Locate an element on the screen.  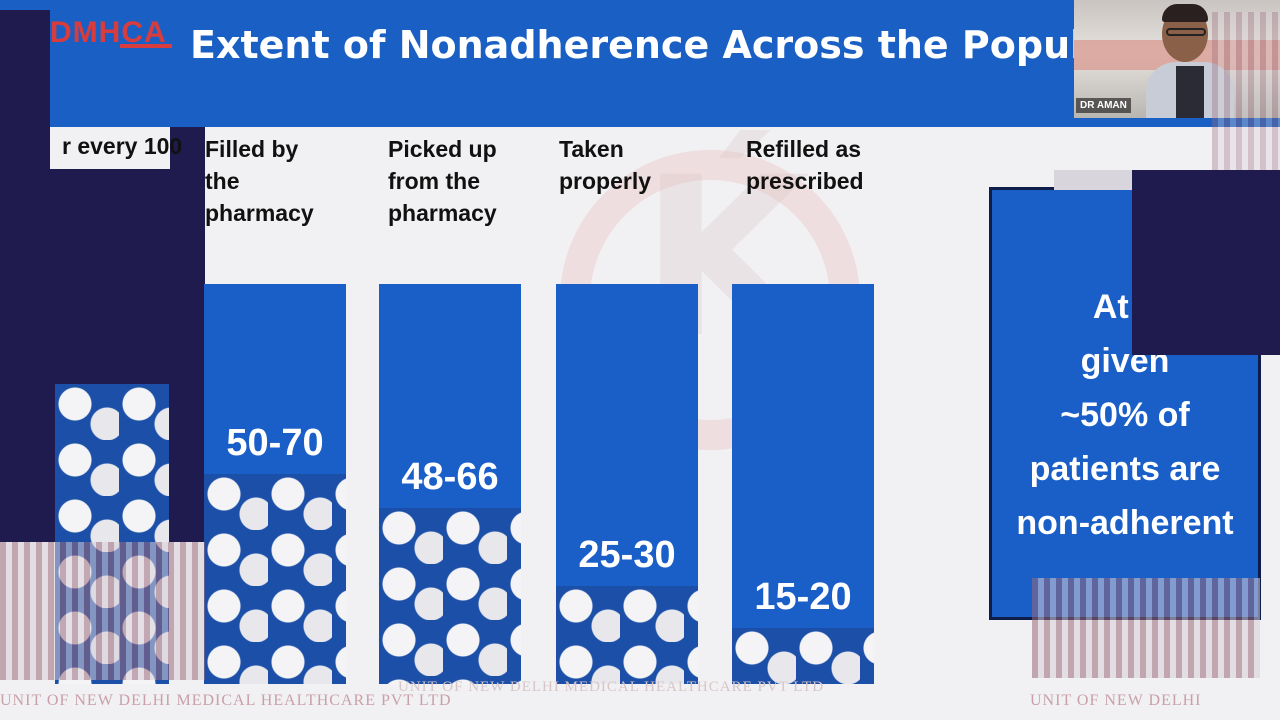
header-shade is located at coordinates (25, 69).